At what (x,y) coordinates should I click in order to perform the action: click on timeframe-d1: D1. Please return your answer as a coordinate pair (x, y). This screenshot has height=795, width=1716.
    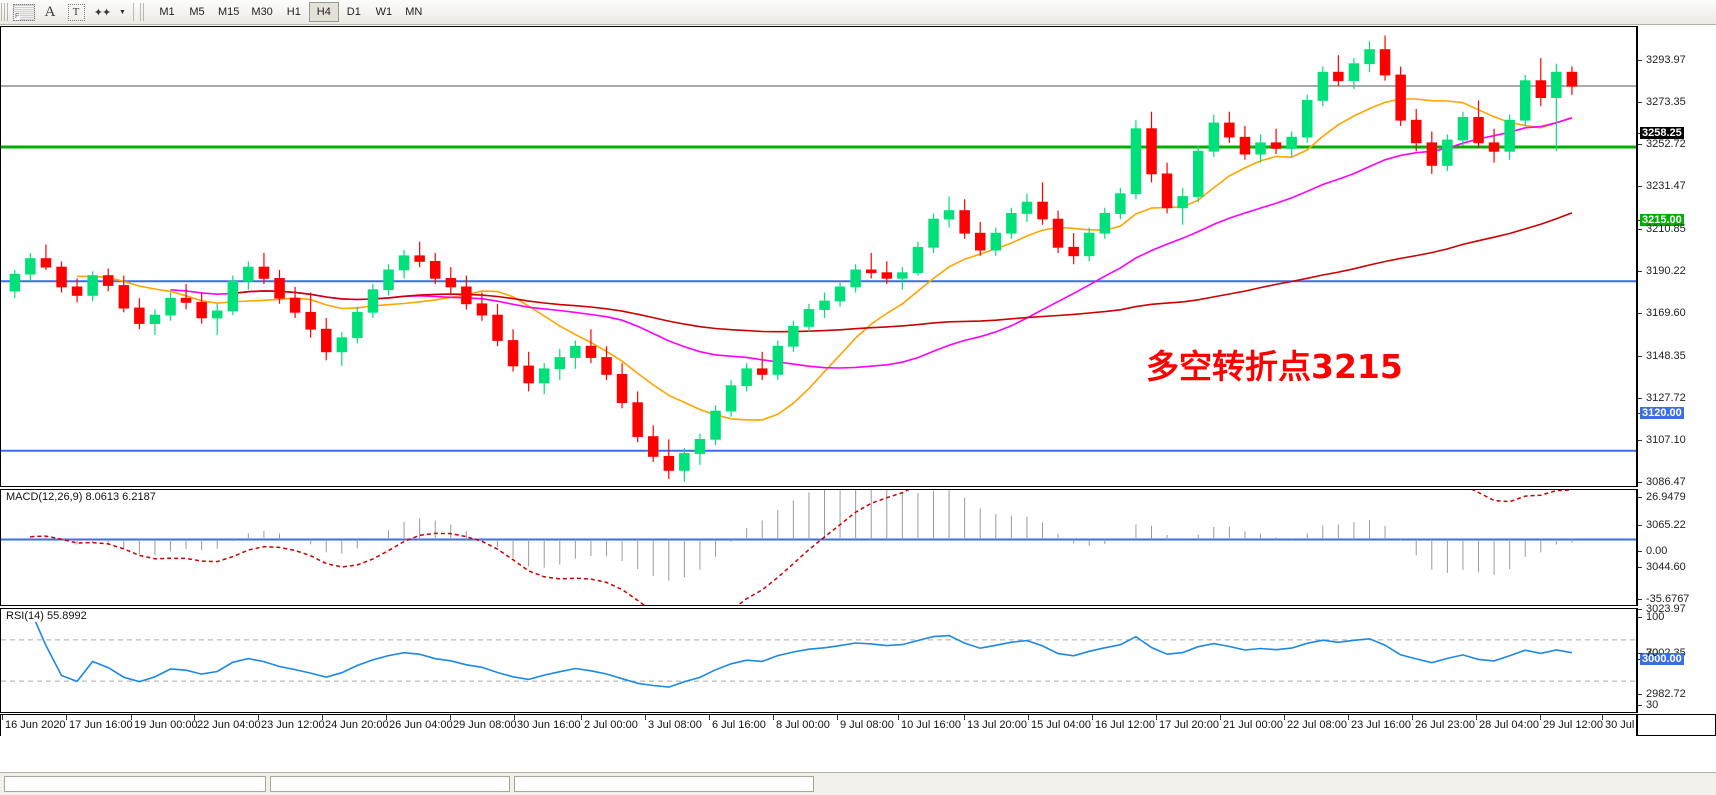
    Looking at the image, I should click on (353, 12).